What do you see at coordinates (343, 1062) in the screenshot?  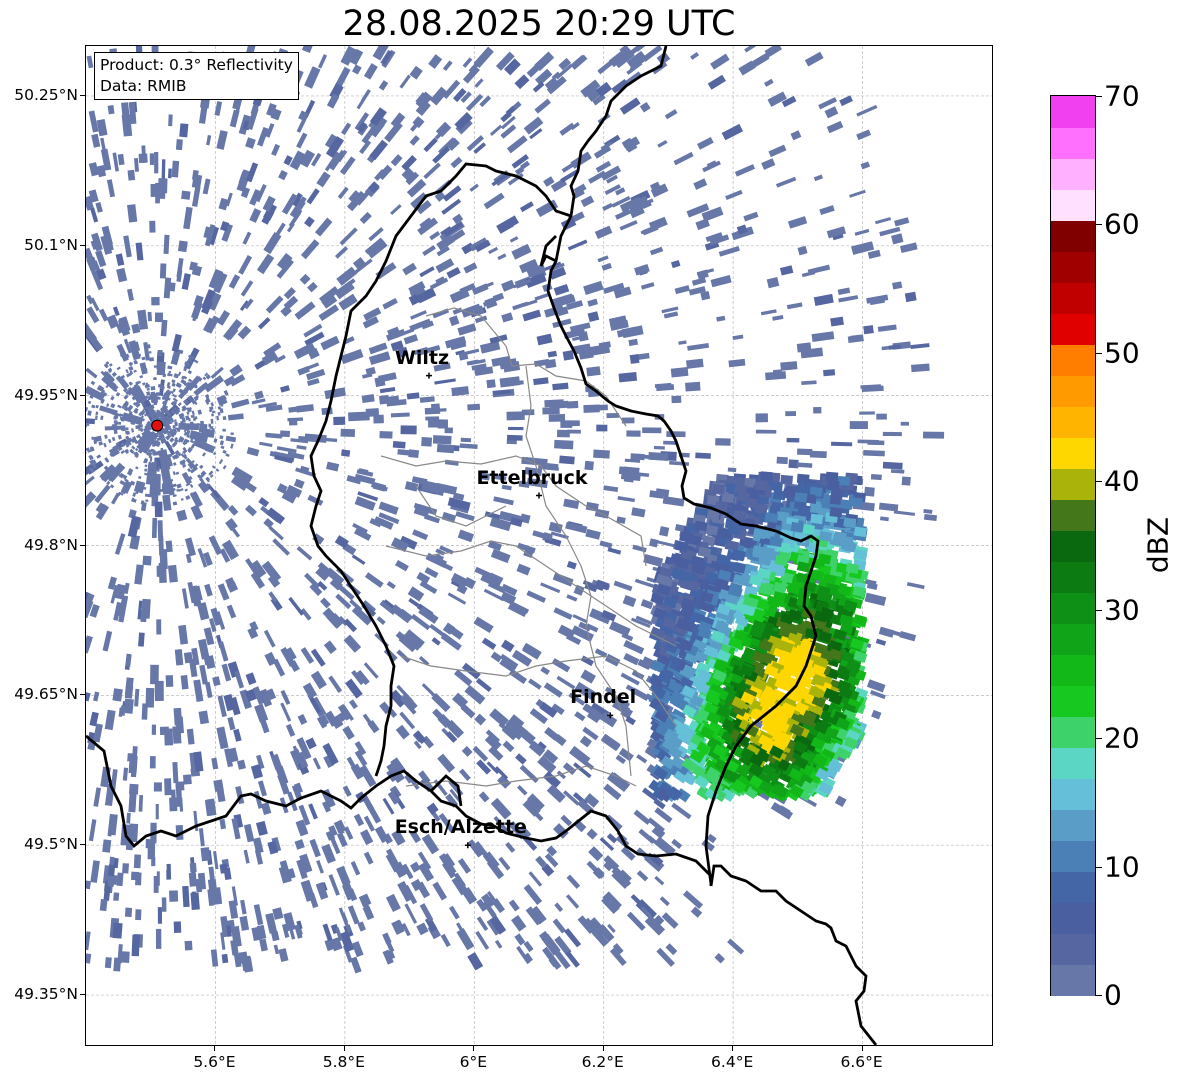 I see `lon-tick-label: 5.8°E` at bounding box center [343, 1062].